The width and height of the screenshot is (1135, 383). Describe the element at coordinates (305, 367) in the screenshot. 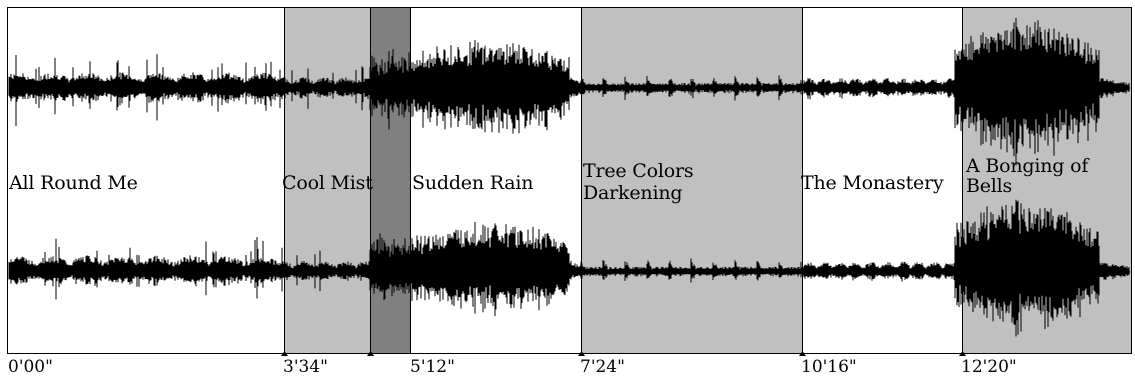

I see `timestamp-label: 3'34"` at that location.